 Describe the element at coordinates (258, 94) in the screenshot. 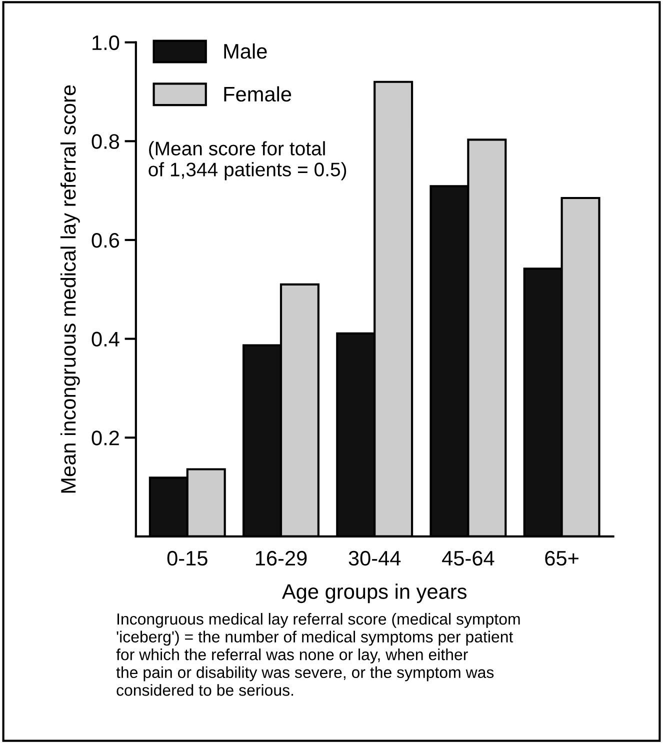

I see `legend-label: Female` at that location.